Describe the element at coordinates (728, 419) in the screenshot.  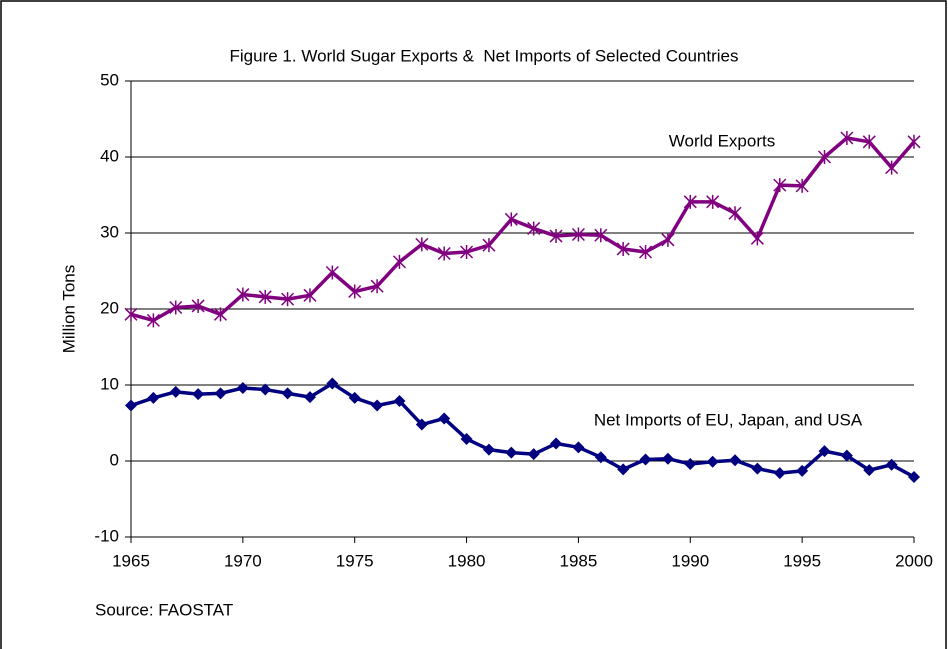
I see `series-label: Net Imports of EU, Japan, and USA` at that location.